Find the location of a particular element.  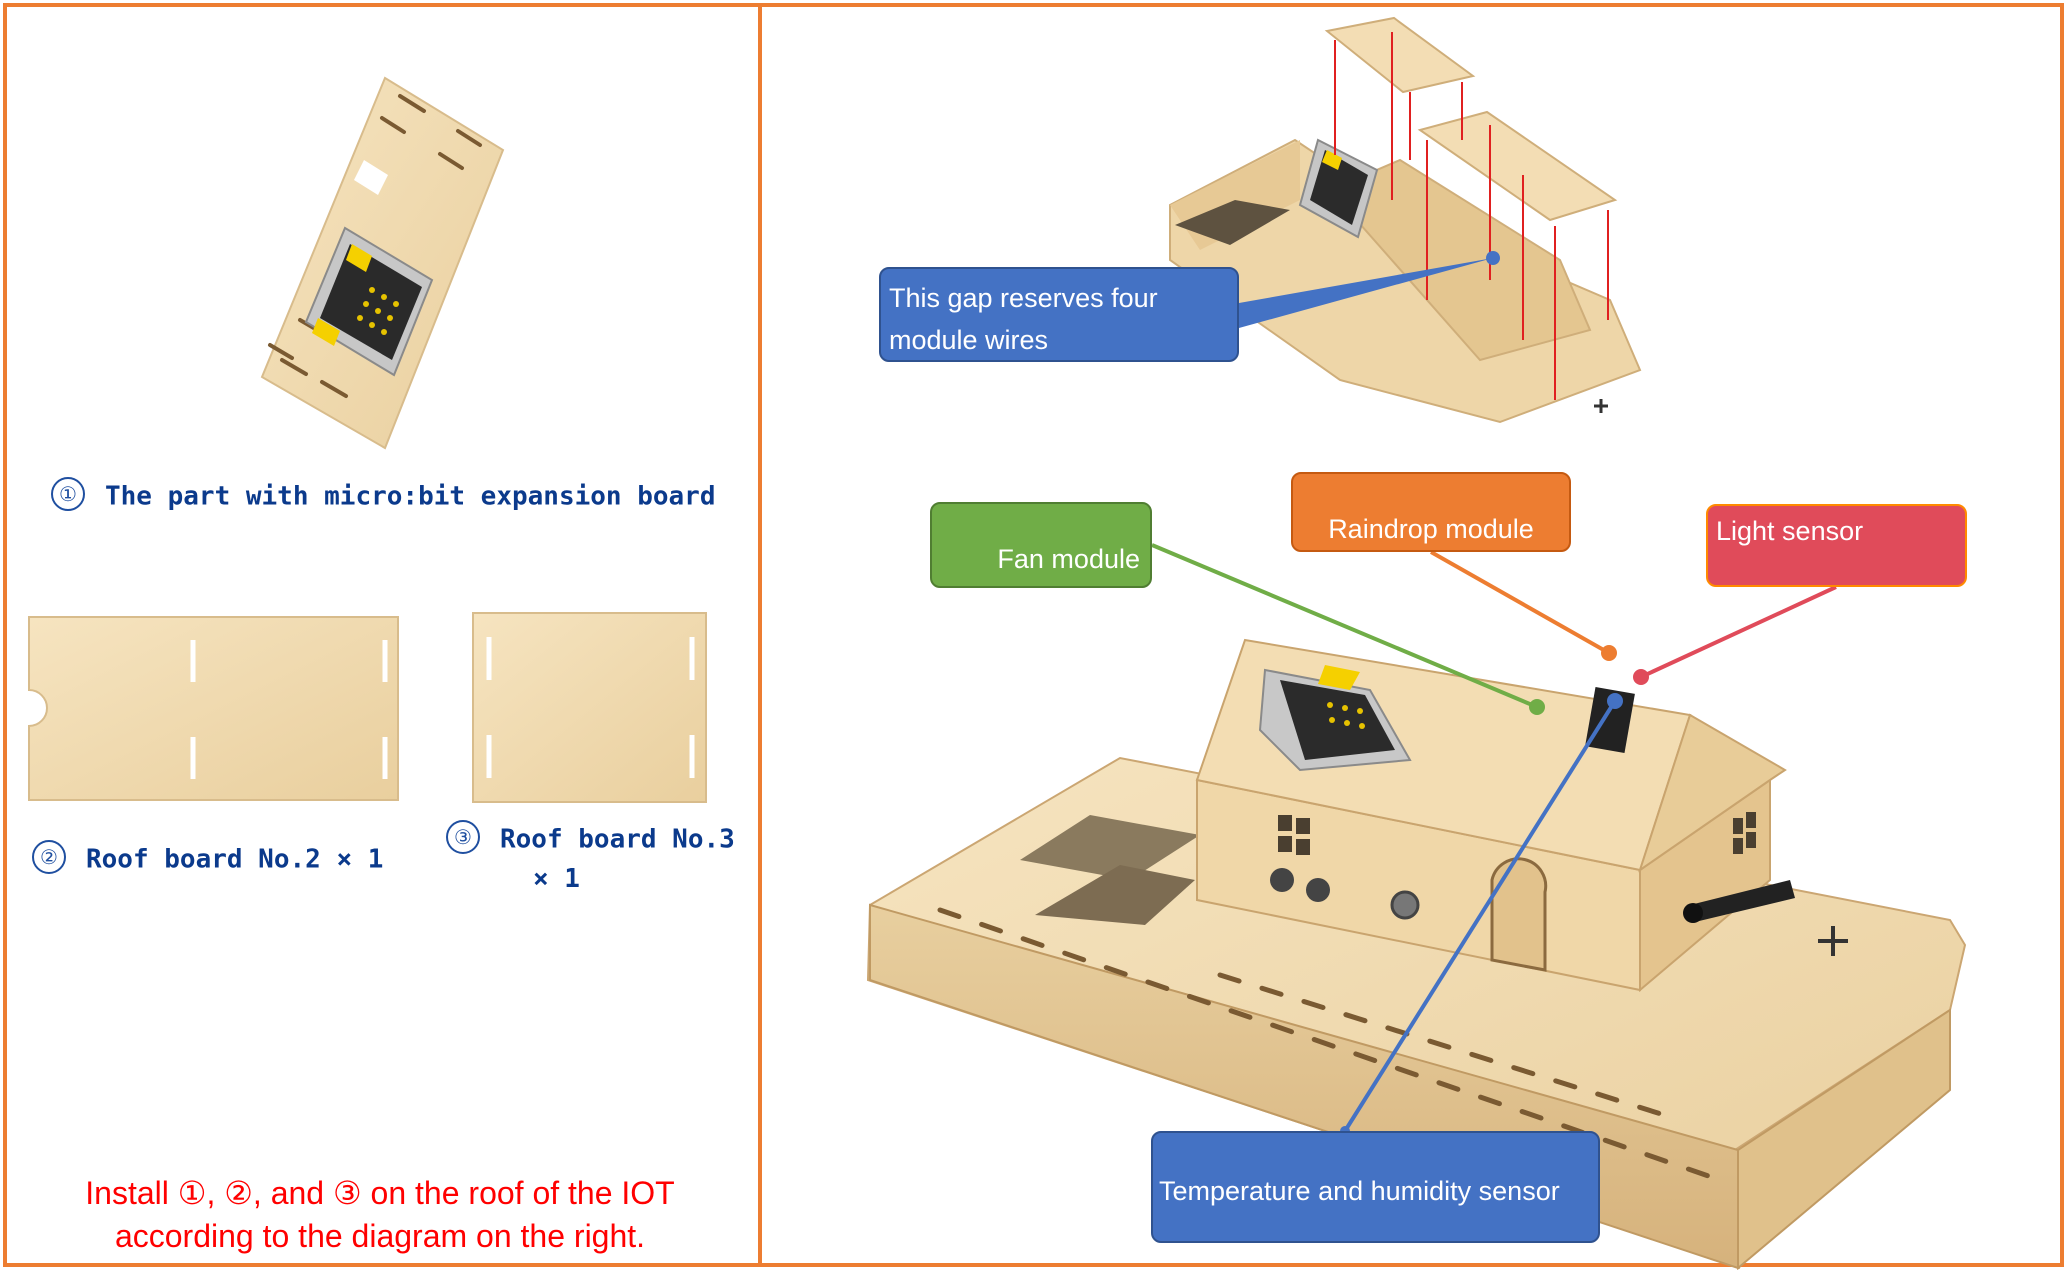

callout-wire-gap-line2: module wires is located at coordinates (969, 340).